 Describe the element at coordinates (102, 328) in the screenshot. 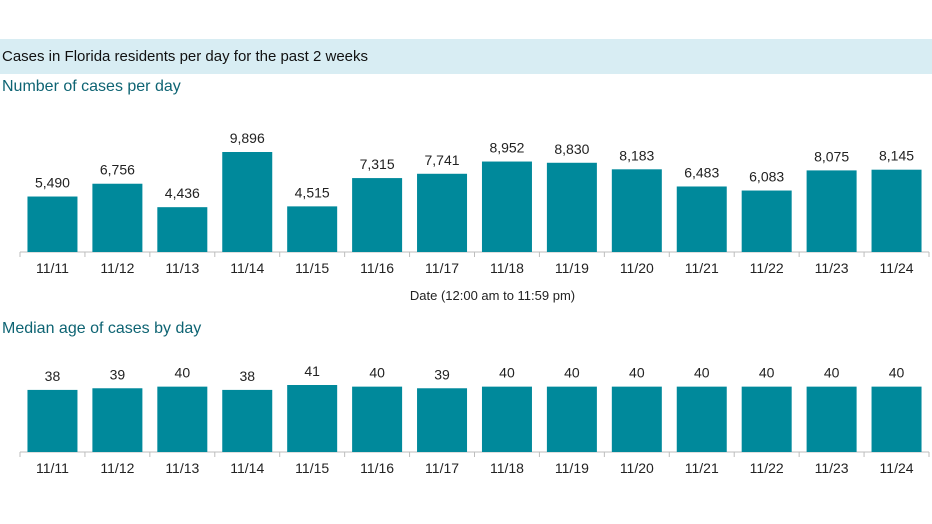

I see `chart-2-title: Median age of cases by day` at that location.